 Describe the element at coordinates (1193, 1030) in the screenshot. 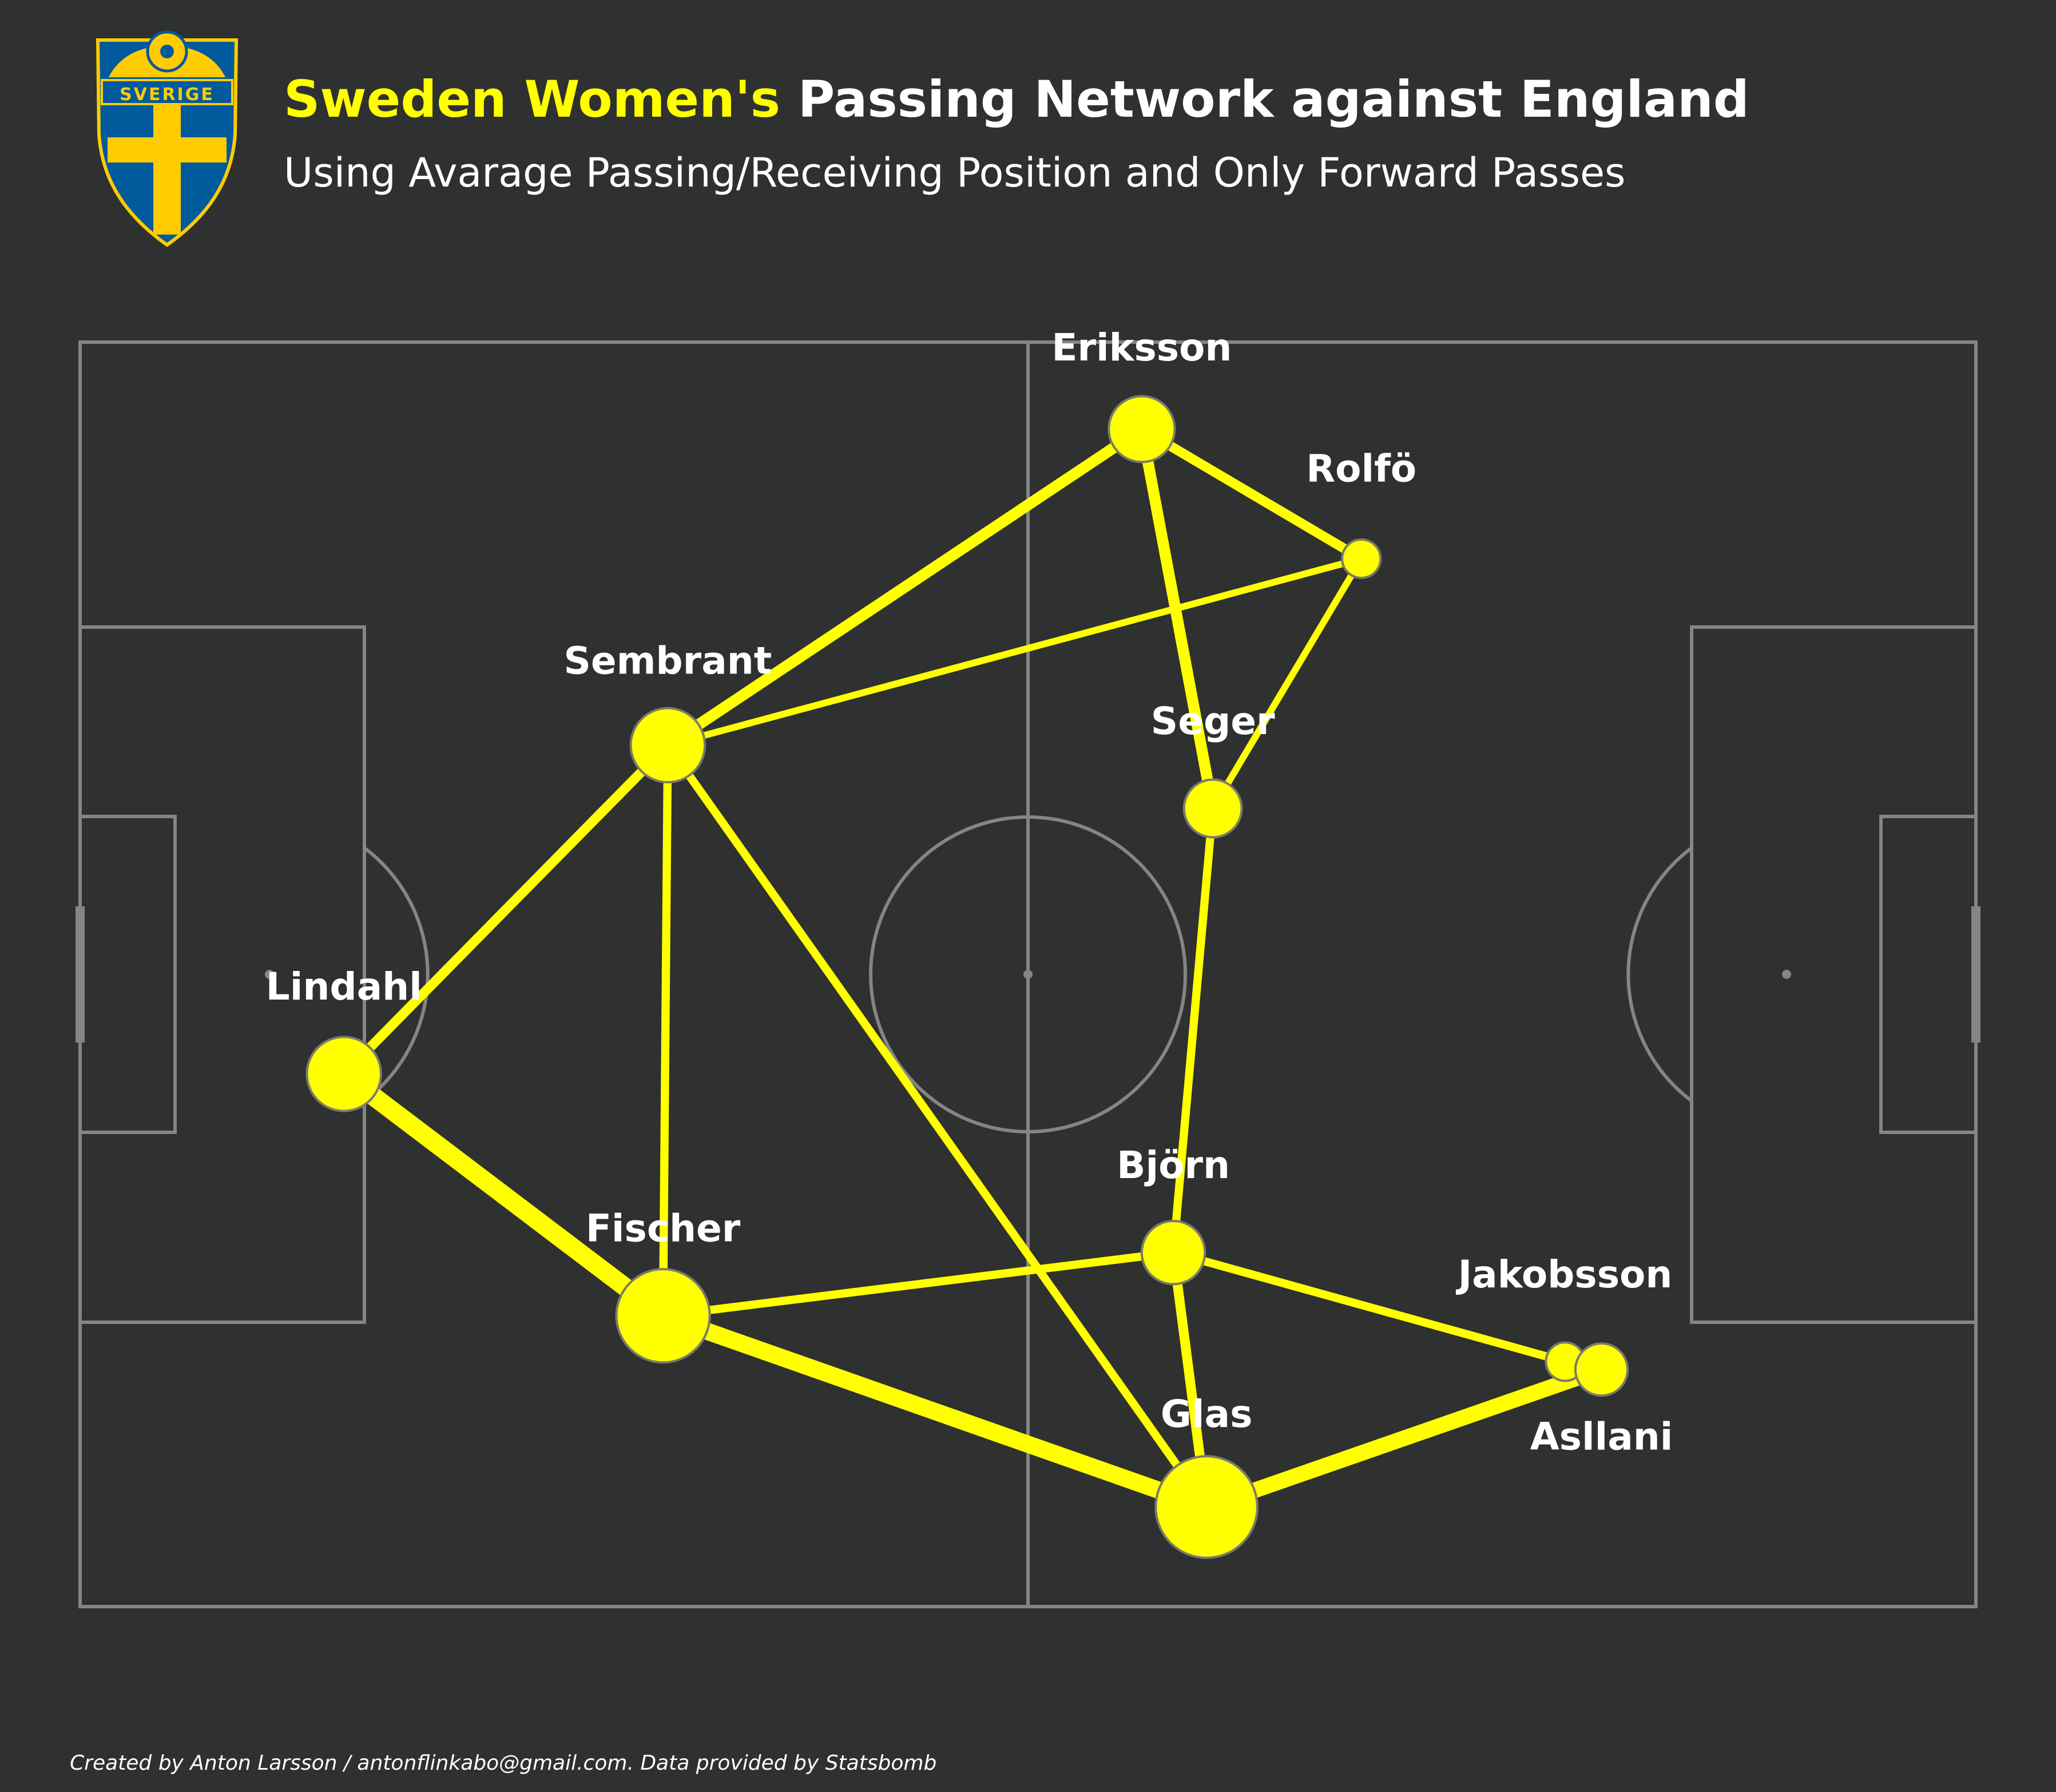

I see `pass-edge-seger-bjorn` at that location.